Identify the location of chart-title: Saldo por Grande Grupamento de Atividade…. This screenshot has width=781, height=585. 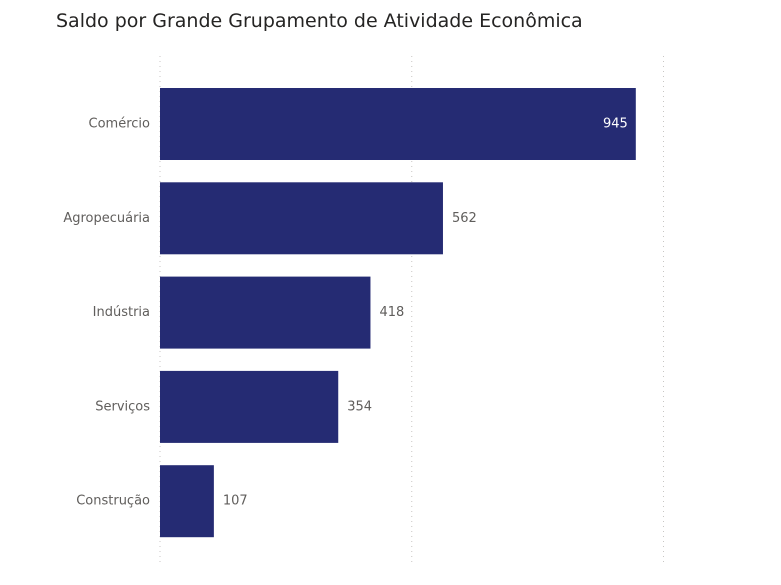
(319, 21).